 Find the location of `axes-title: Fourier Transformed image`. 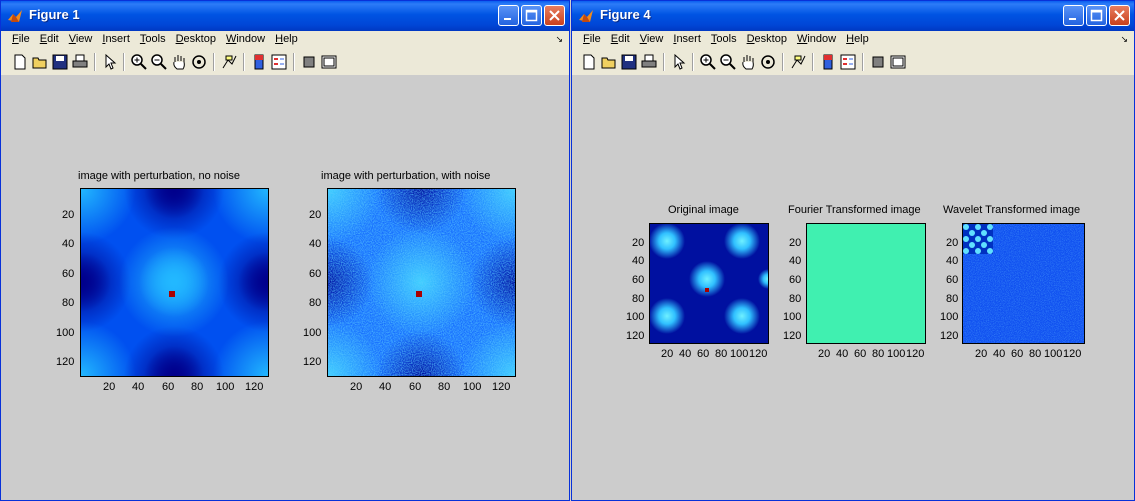

axes-title: Fourier Transformed image is located at coordinates (854, 210).